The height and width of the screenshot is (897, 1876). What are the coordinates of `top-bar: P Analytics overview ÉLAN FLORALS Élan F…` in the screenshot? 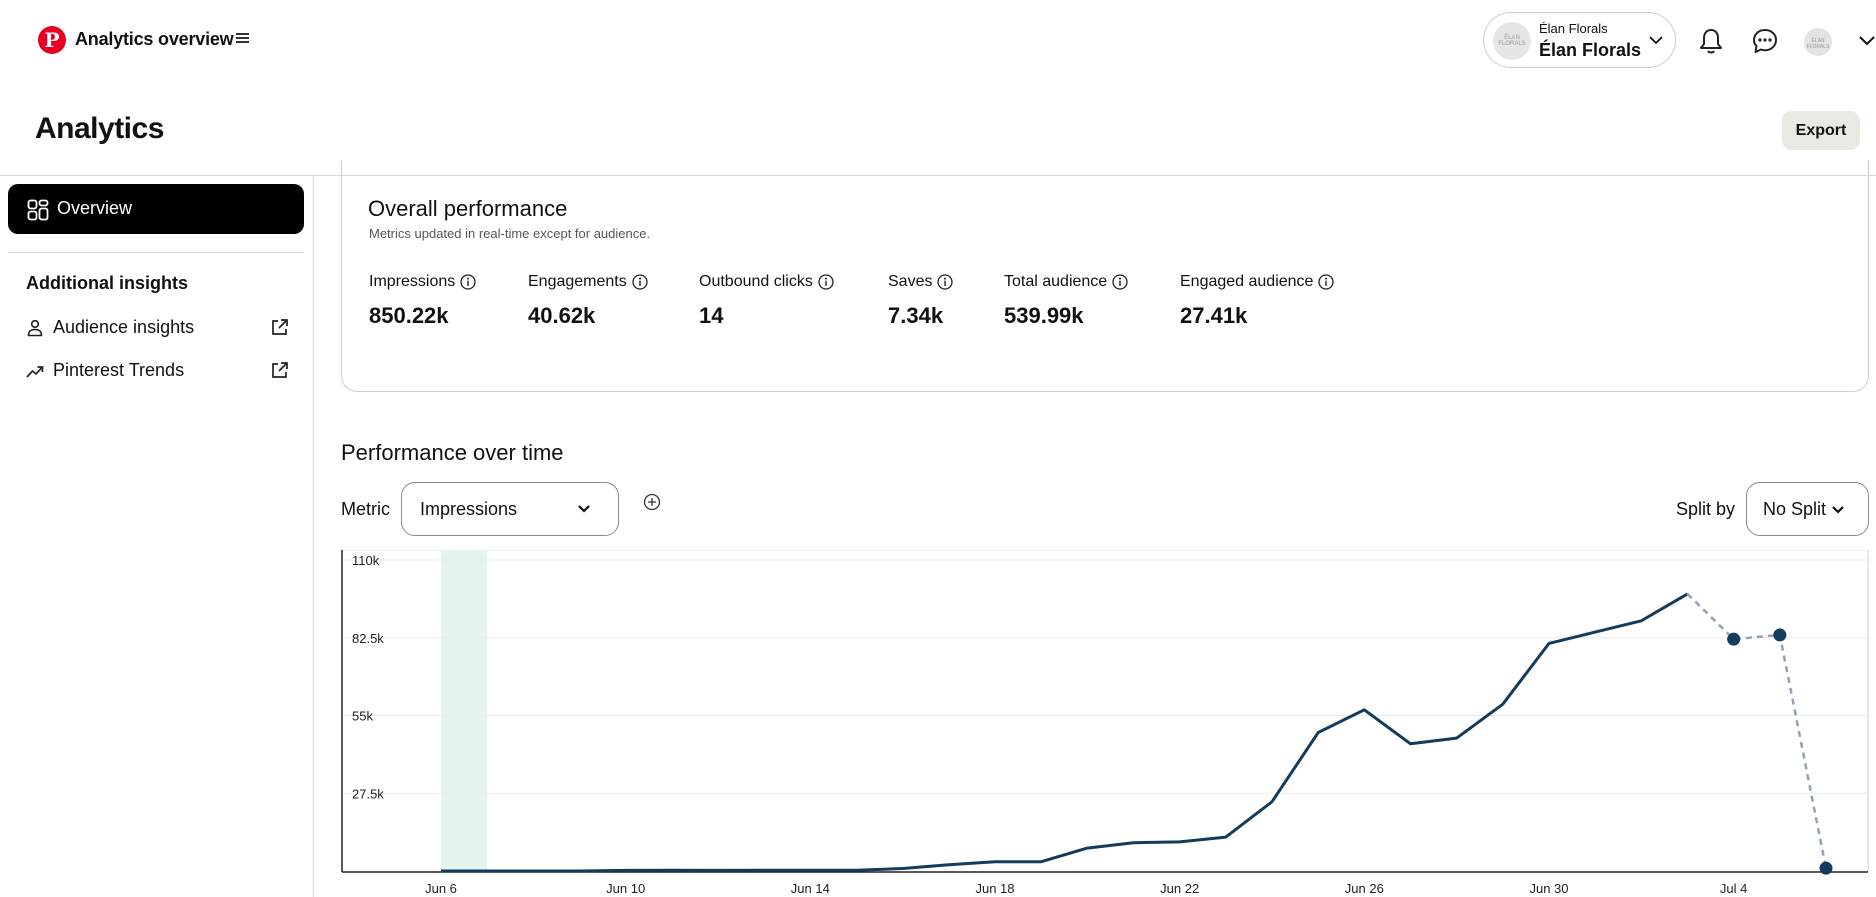 It's located at (938, 40).